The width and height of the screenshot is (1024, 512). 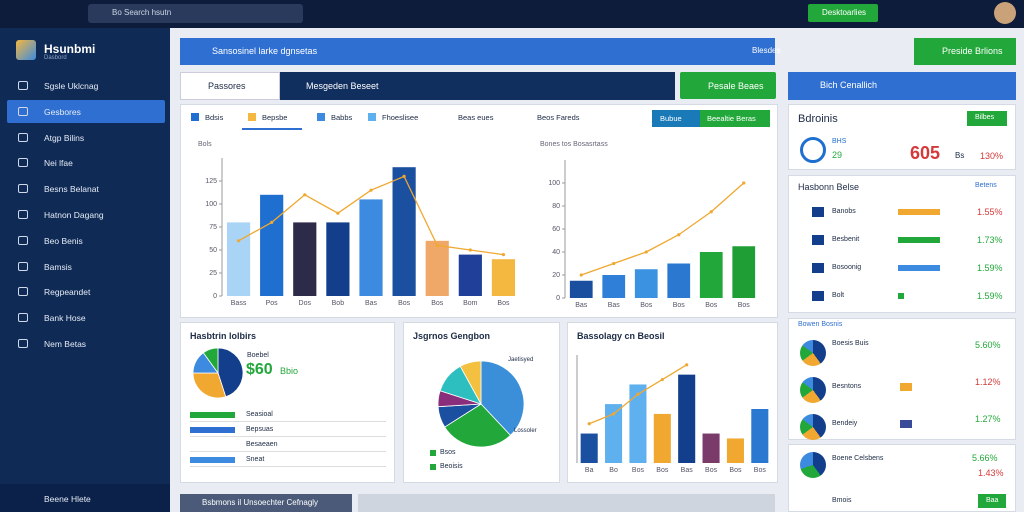 I want to click on tab-label: Mesgeden Beseet, so click(x=342, y=86).